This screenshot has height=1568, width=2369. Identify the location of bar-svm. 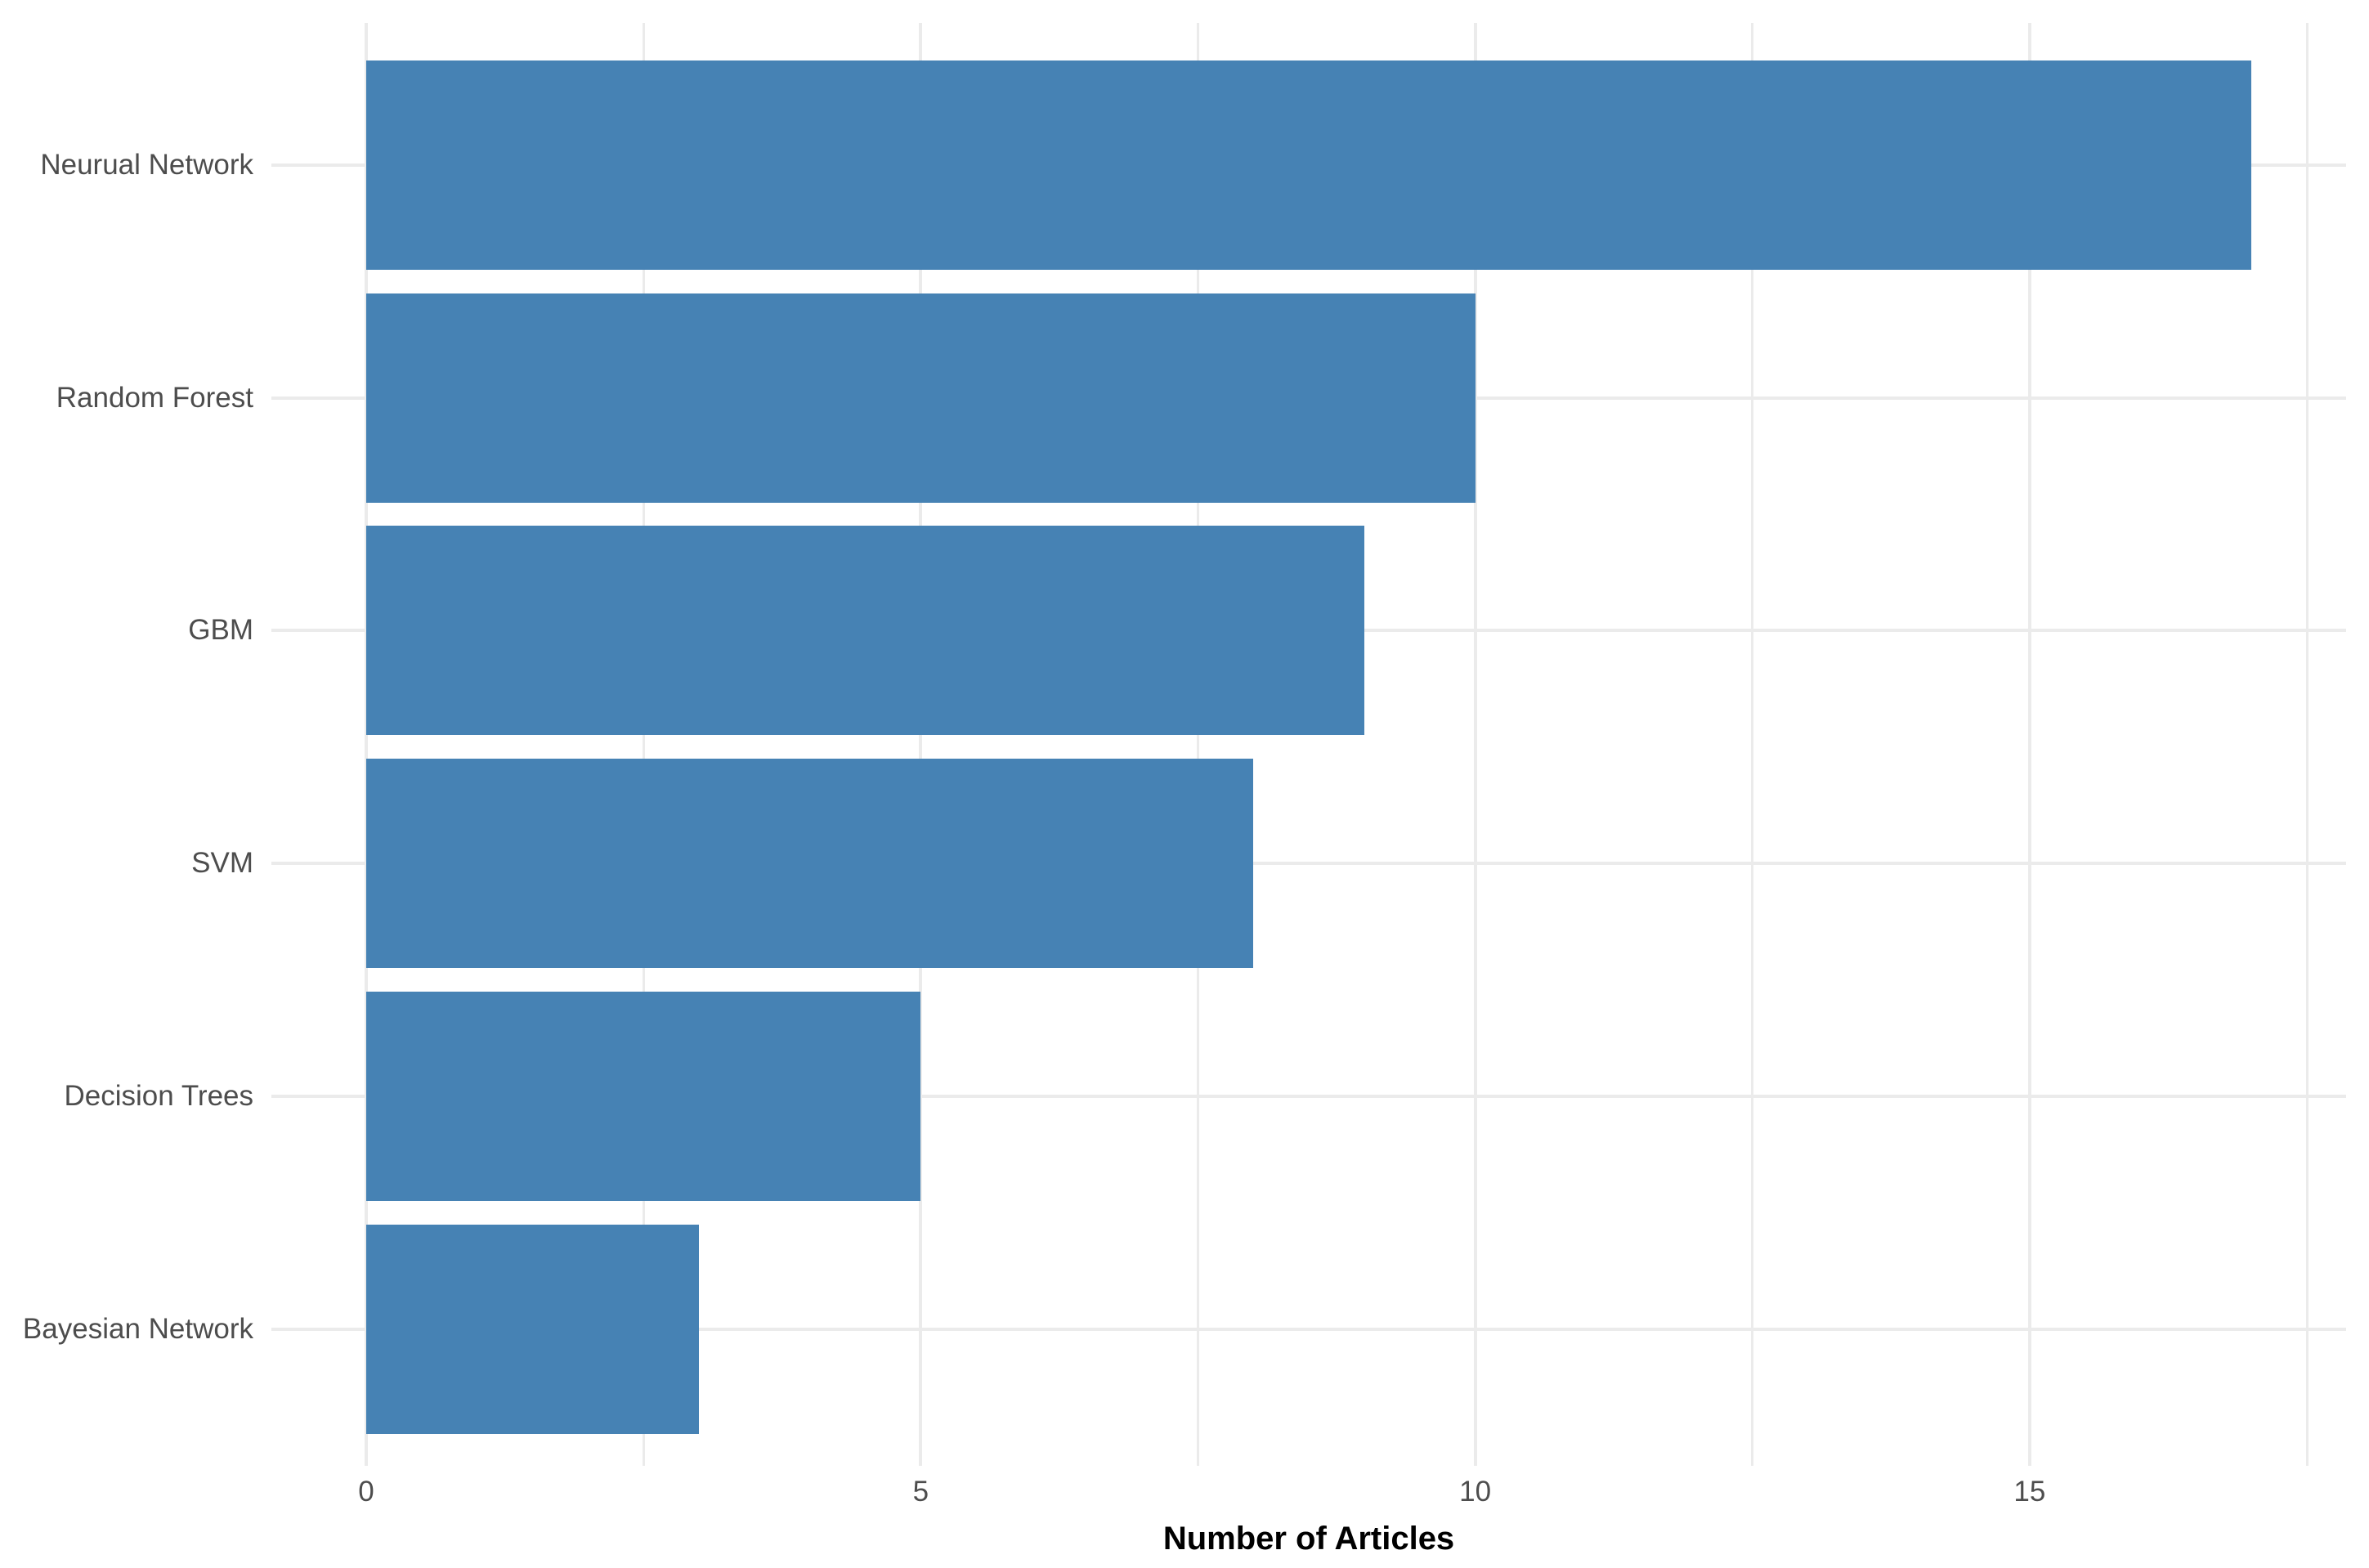
(810, 864).